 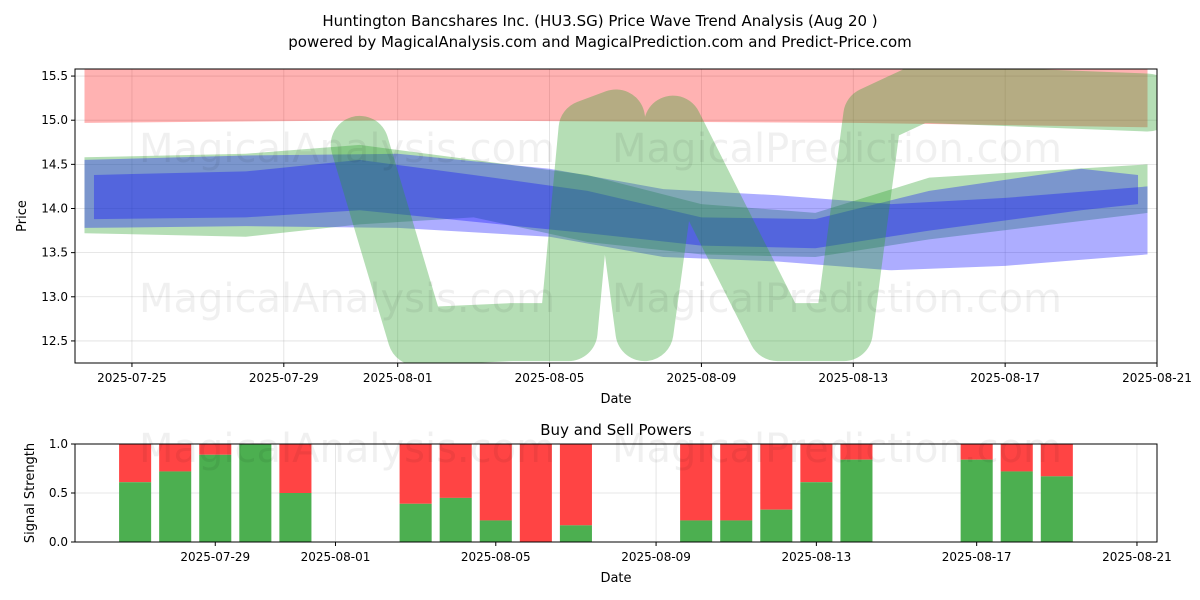 I want to click on price-watermark-right: MagicalPrediction.com, so click(x=837, y=149).